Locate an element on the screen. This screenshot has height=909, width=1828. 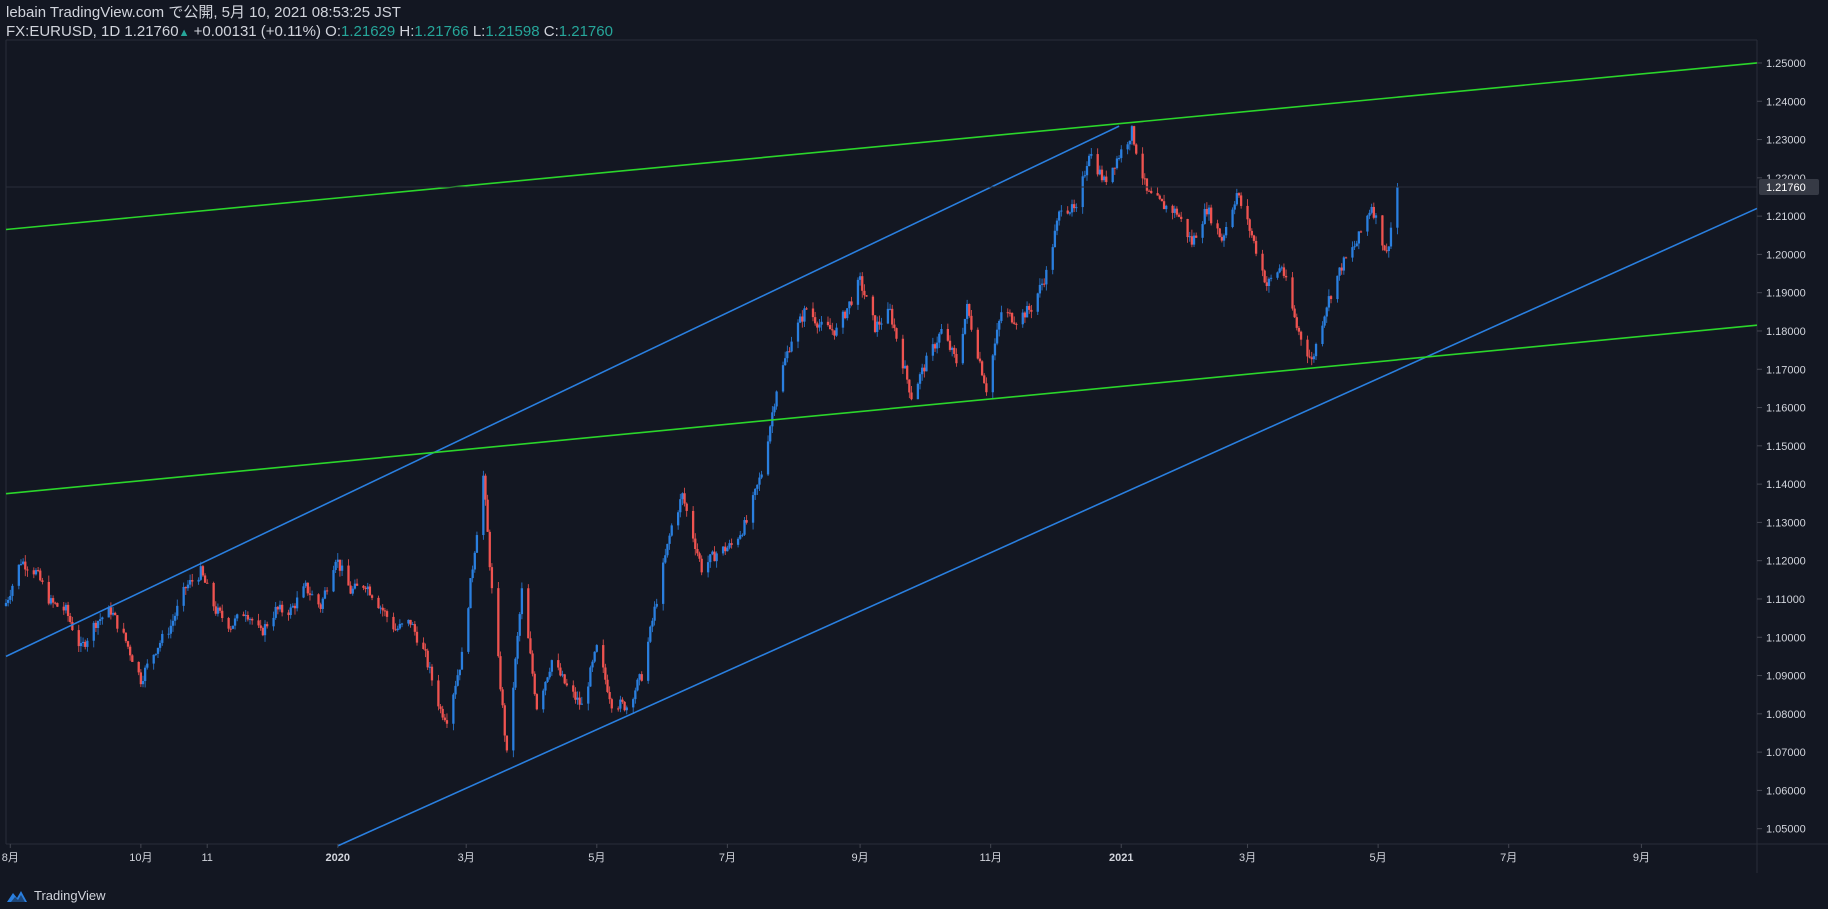
price-tick-label: 1.06000 is located at coordinates (1786, 791).